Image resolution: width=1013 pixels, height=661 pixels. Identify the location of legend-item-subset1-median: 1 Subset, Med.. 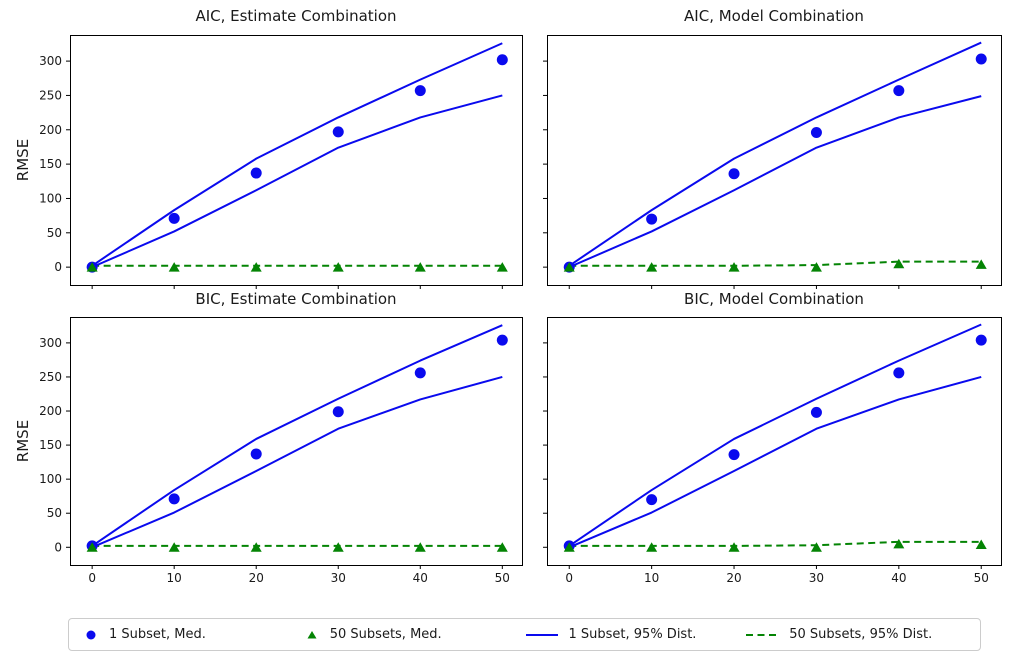
(193, 634).